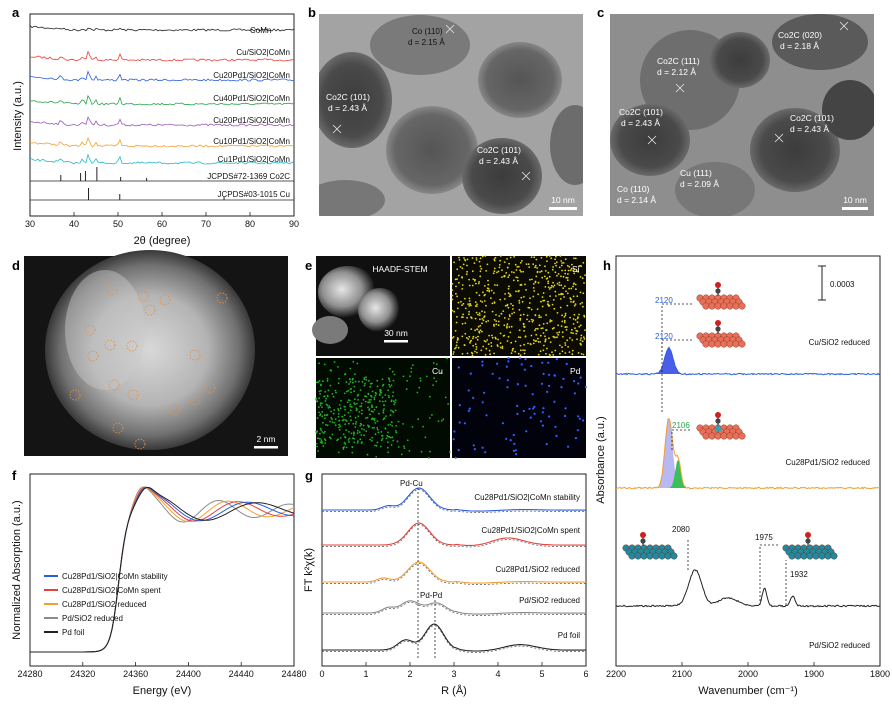 The width and height of the screenshot is (892, 721). Describe the element at coordinates (74, 224) in the screenshot. I see `pa-ticklabel-1: 40` at that location.